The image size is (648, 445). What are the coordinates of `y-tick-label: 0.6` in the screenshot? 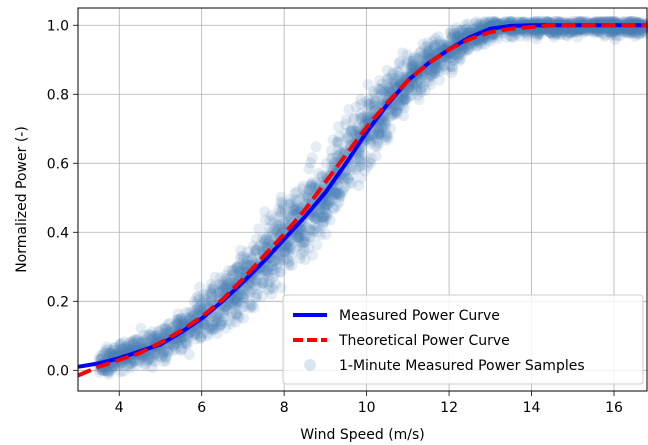 It's located at (58, 164).